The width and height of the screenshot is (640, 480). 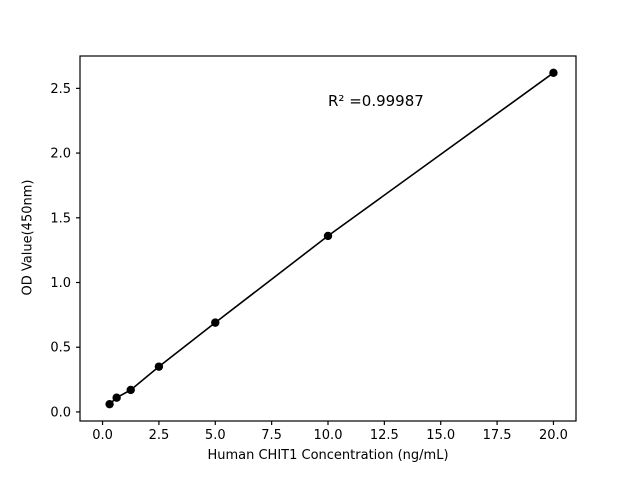 I want to click on y-tick-label: 2.0, so click(x=60, y=154).